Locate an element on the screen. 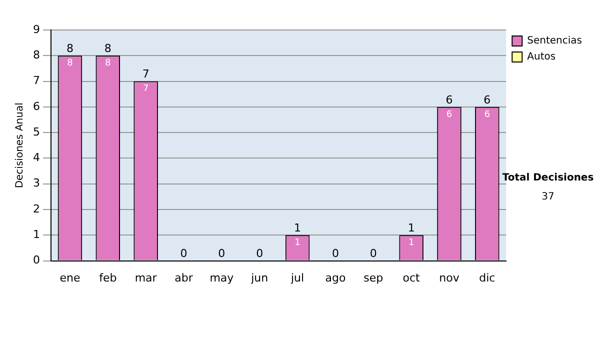 The height and width of the screenshot is (340, 600). y-tick-label: 3 is located at coordinates (36, 183).